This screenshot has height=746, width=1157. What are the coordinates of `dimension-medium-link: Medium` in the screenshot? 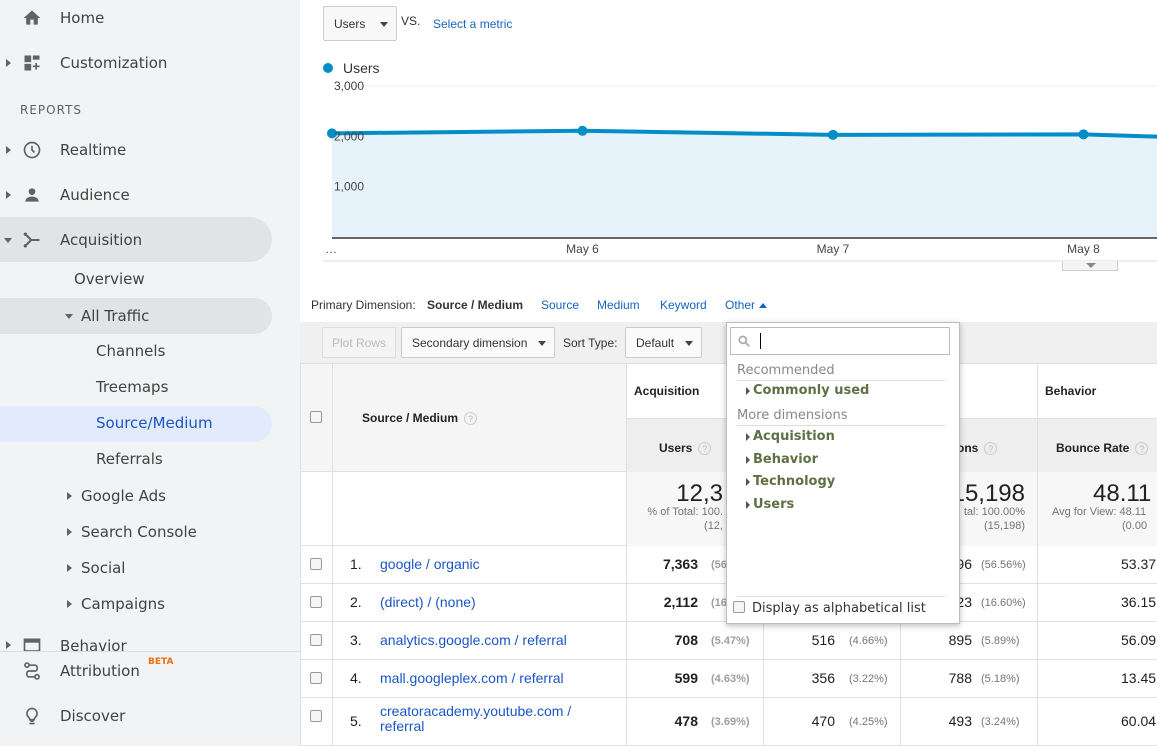 It's located at (618, 305).